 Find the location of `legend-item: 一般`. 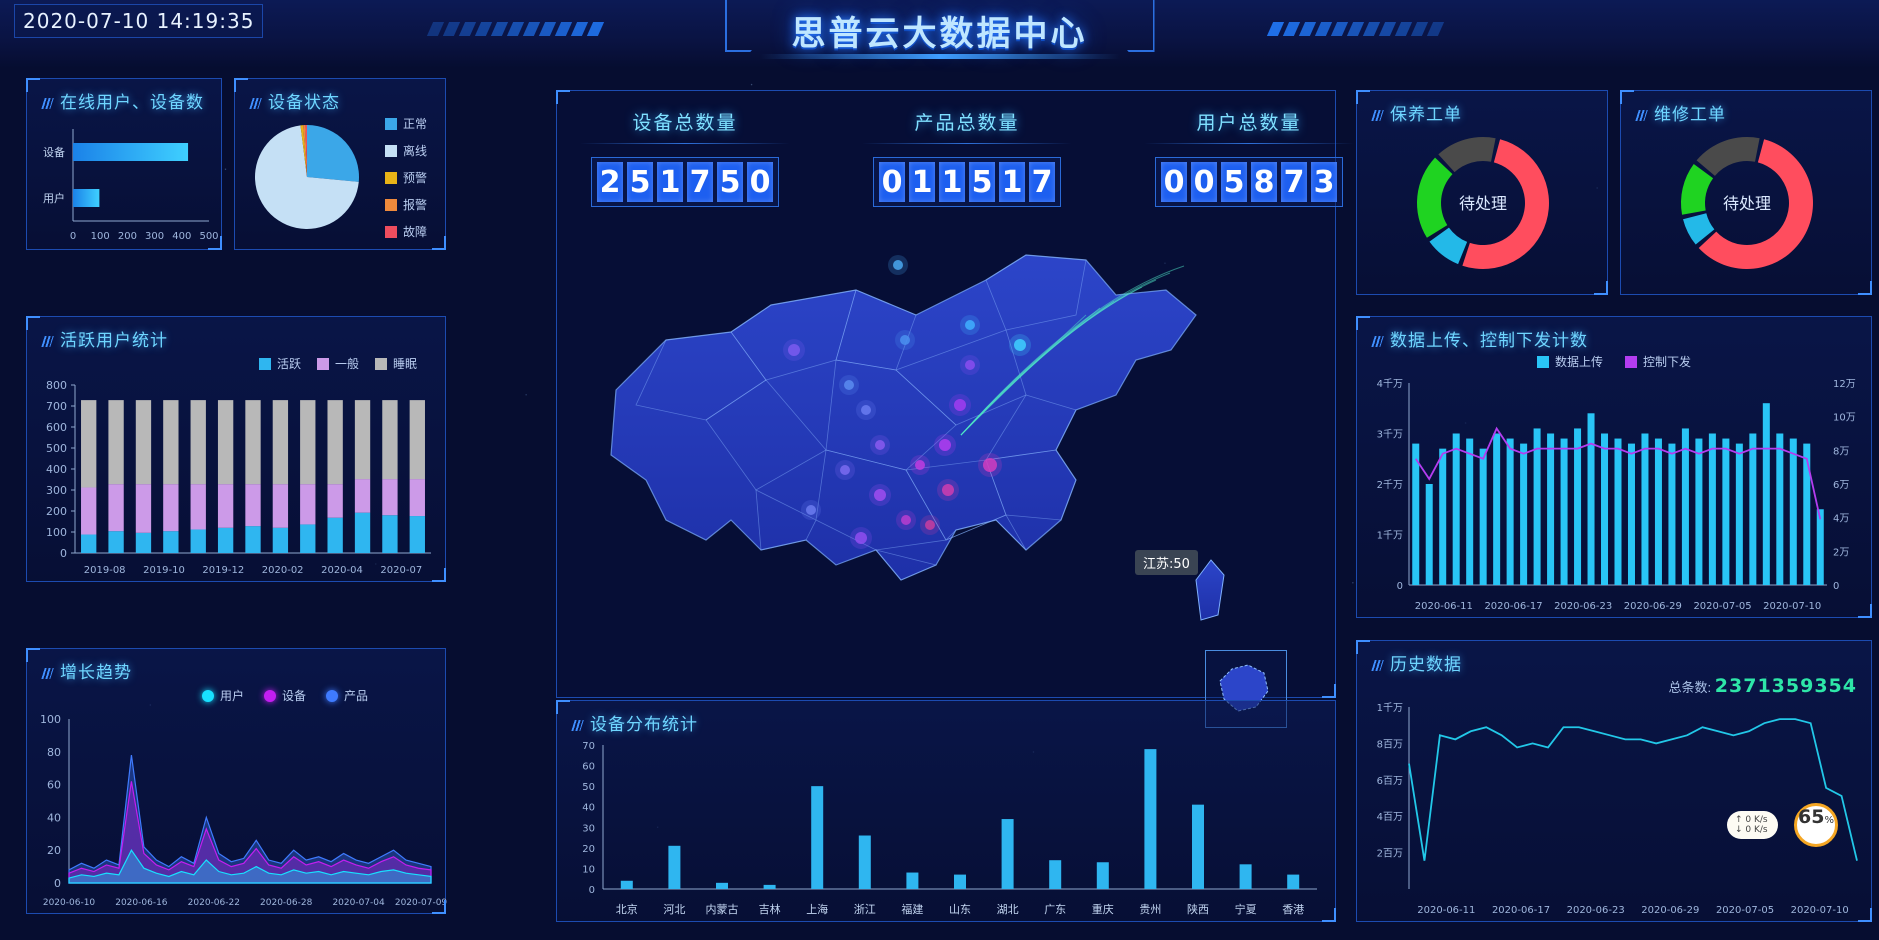

legend-item: 一般 is located at coordinates (338, 363).